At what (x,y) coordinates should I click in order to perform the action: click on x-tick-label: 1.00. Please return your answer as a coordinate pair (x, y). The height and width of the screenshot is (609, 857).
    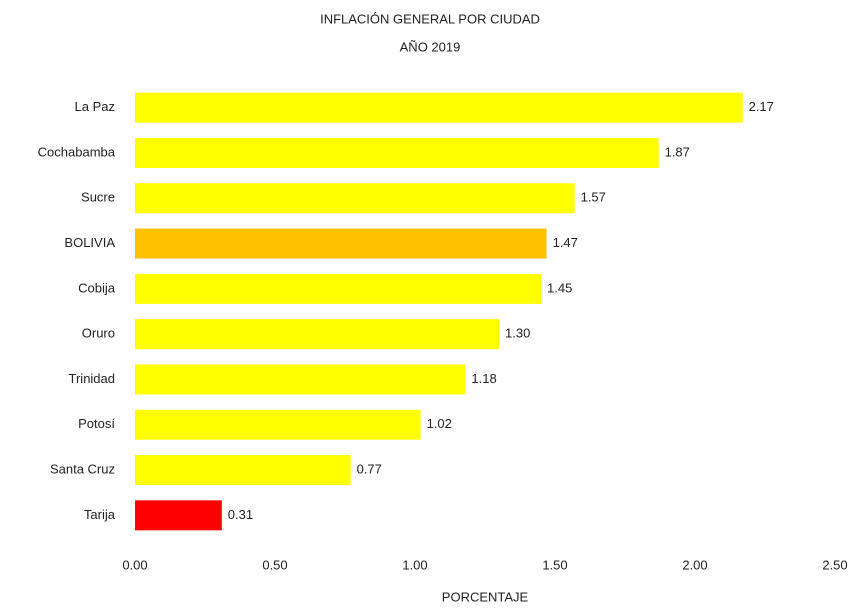
    Looking at the image, I should click on (414, 564).